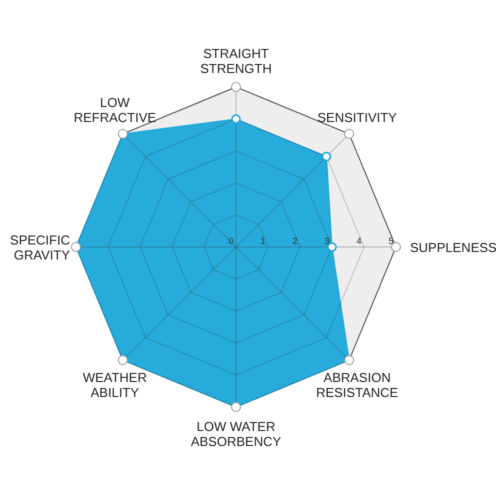 This screenshot has height=496, width=496. Describe the element at coordinates (453, 247) in the screenshot. I see `spoke-label: SUPPLENESS` at that location.